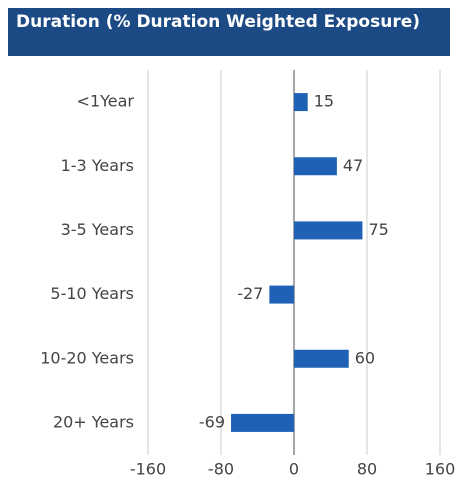 Image resolution: width=458 pixels, height=482 pixels. Describe the element at coordinates (97, 229) in the screenshot. I see `y-tick-label: 3-5 Years` at that location.